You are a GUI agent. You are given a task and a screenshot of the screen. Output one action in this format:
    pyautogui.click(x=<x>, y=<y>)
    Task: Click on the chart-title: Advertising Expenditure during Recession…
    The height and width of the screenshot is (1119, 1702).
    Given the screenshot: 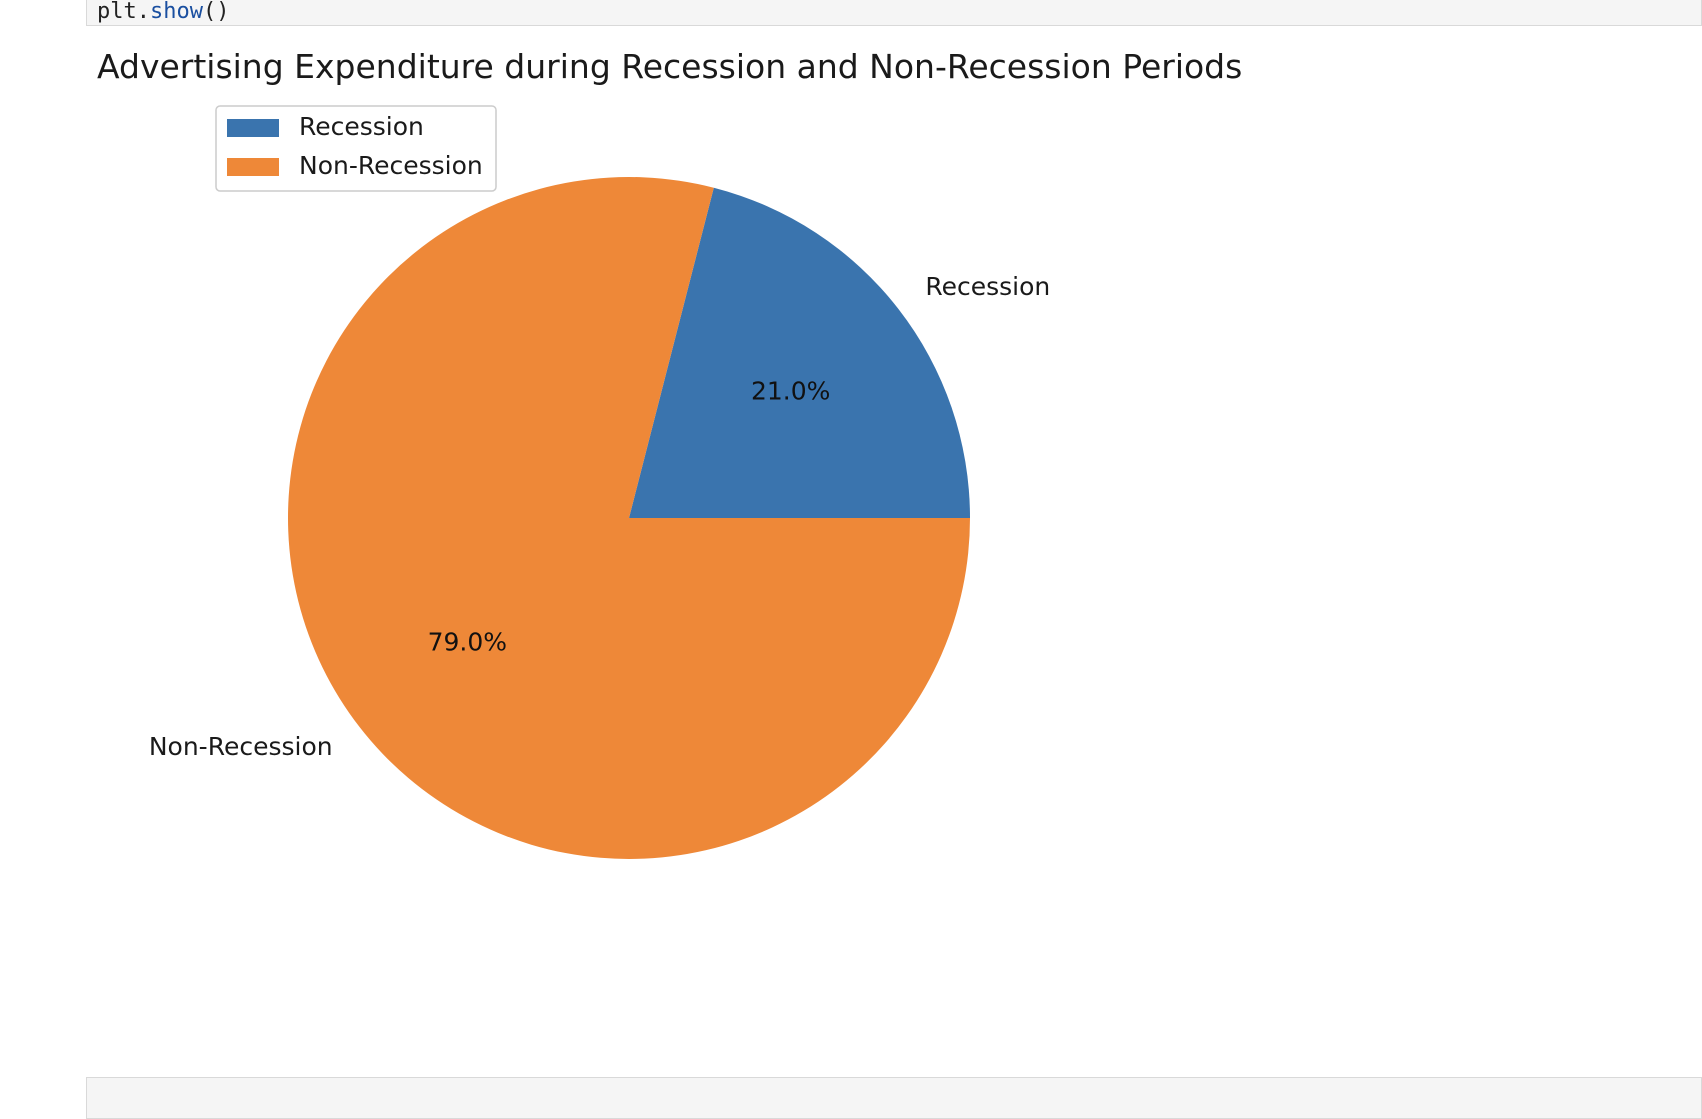 What is the action you would take?
    pyautogui.click(x=669, y=66)
    